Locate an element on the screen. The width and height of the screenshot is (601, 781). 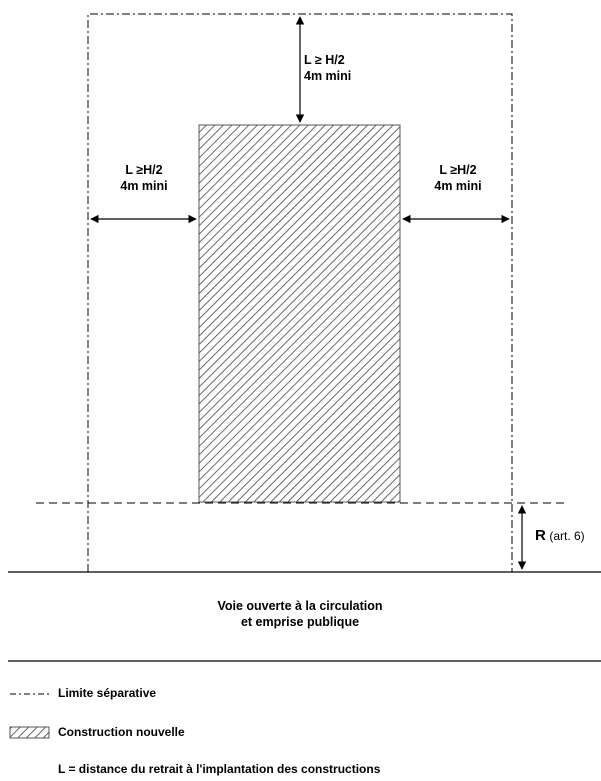
left-distance-line1: L ≥H/2 is located at coordinates (144, 170).